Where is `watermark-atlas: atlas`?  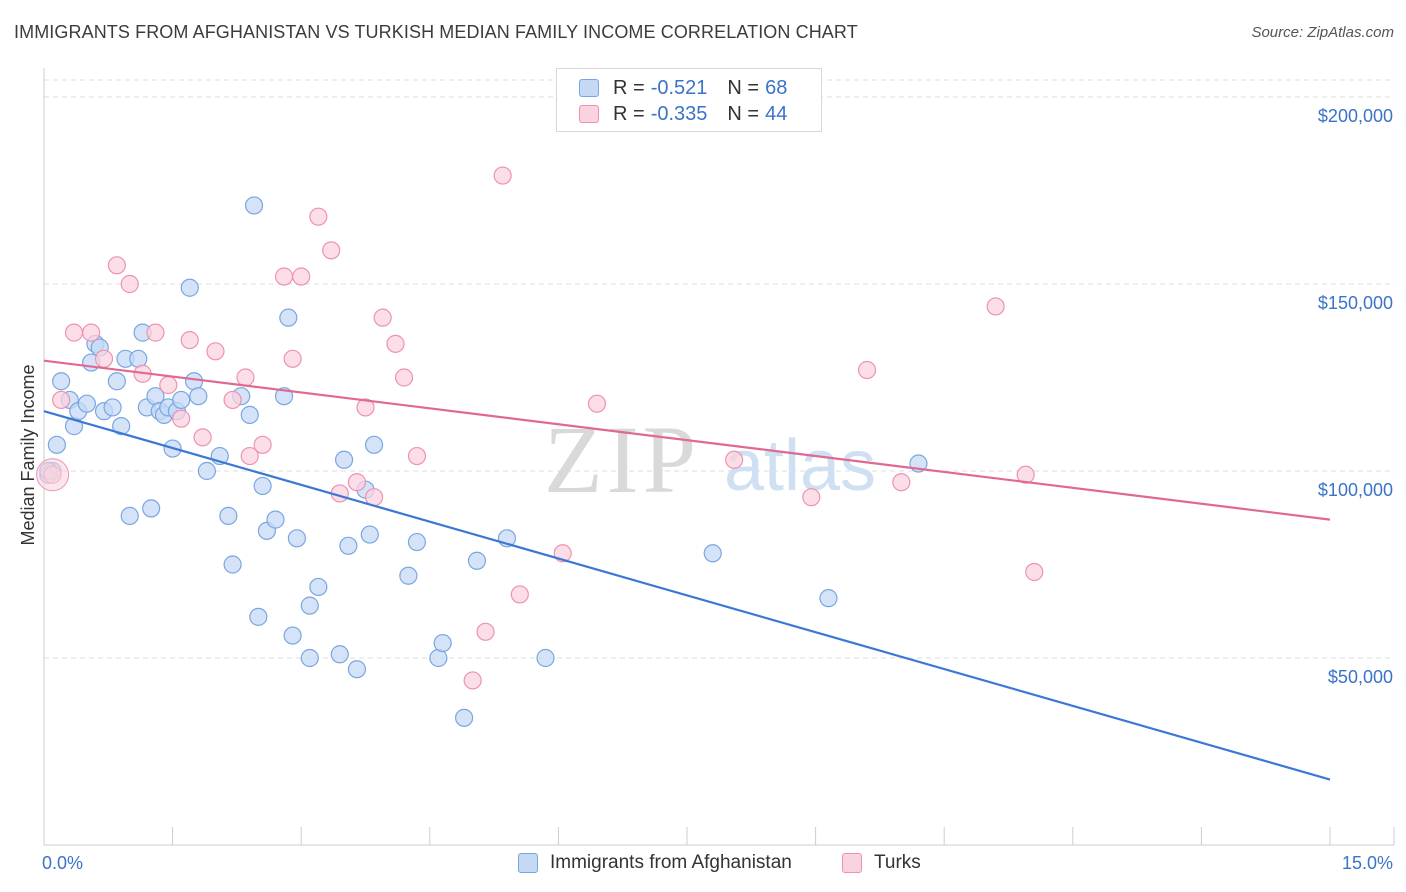
watermark-atlas: atlas is located at coordinates (800, 466).